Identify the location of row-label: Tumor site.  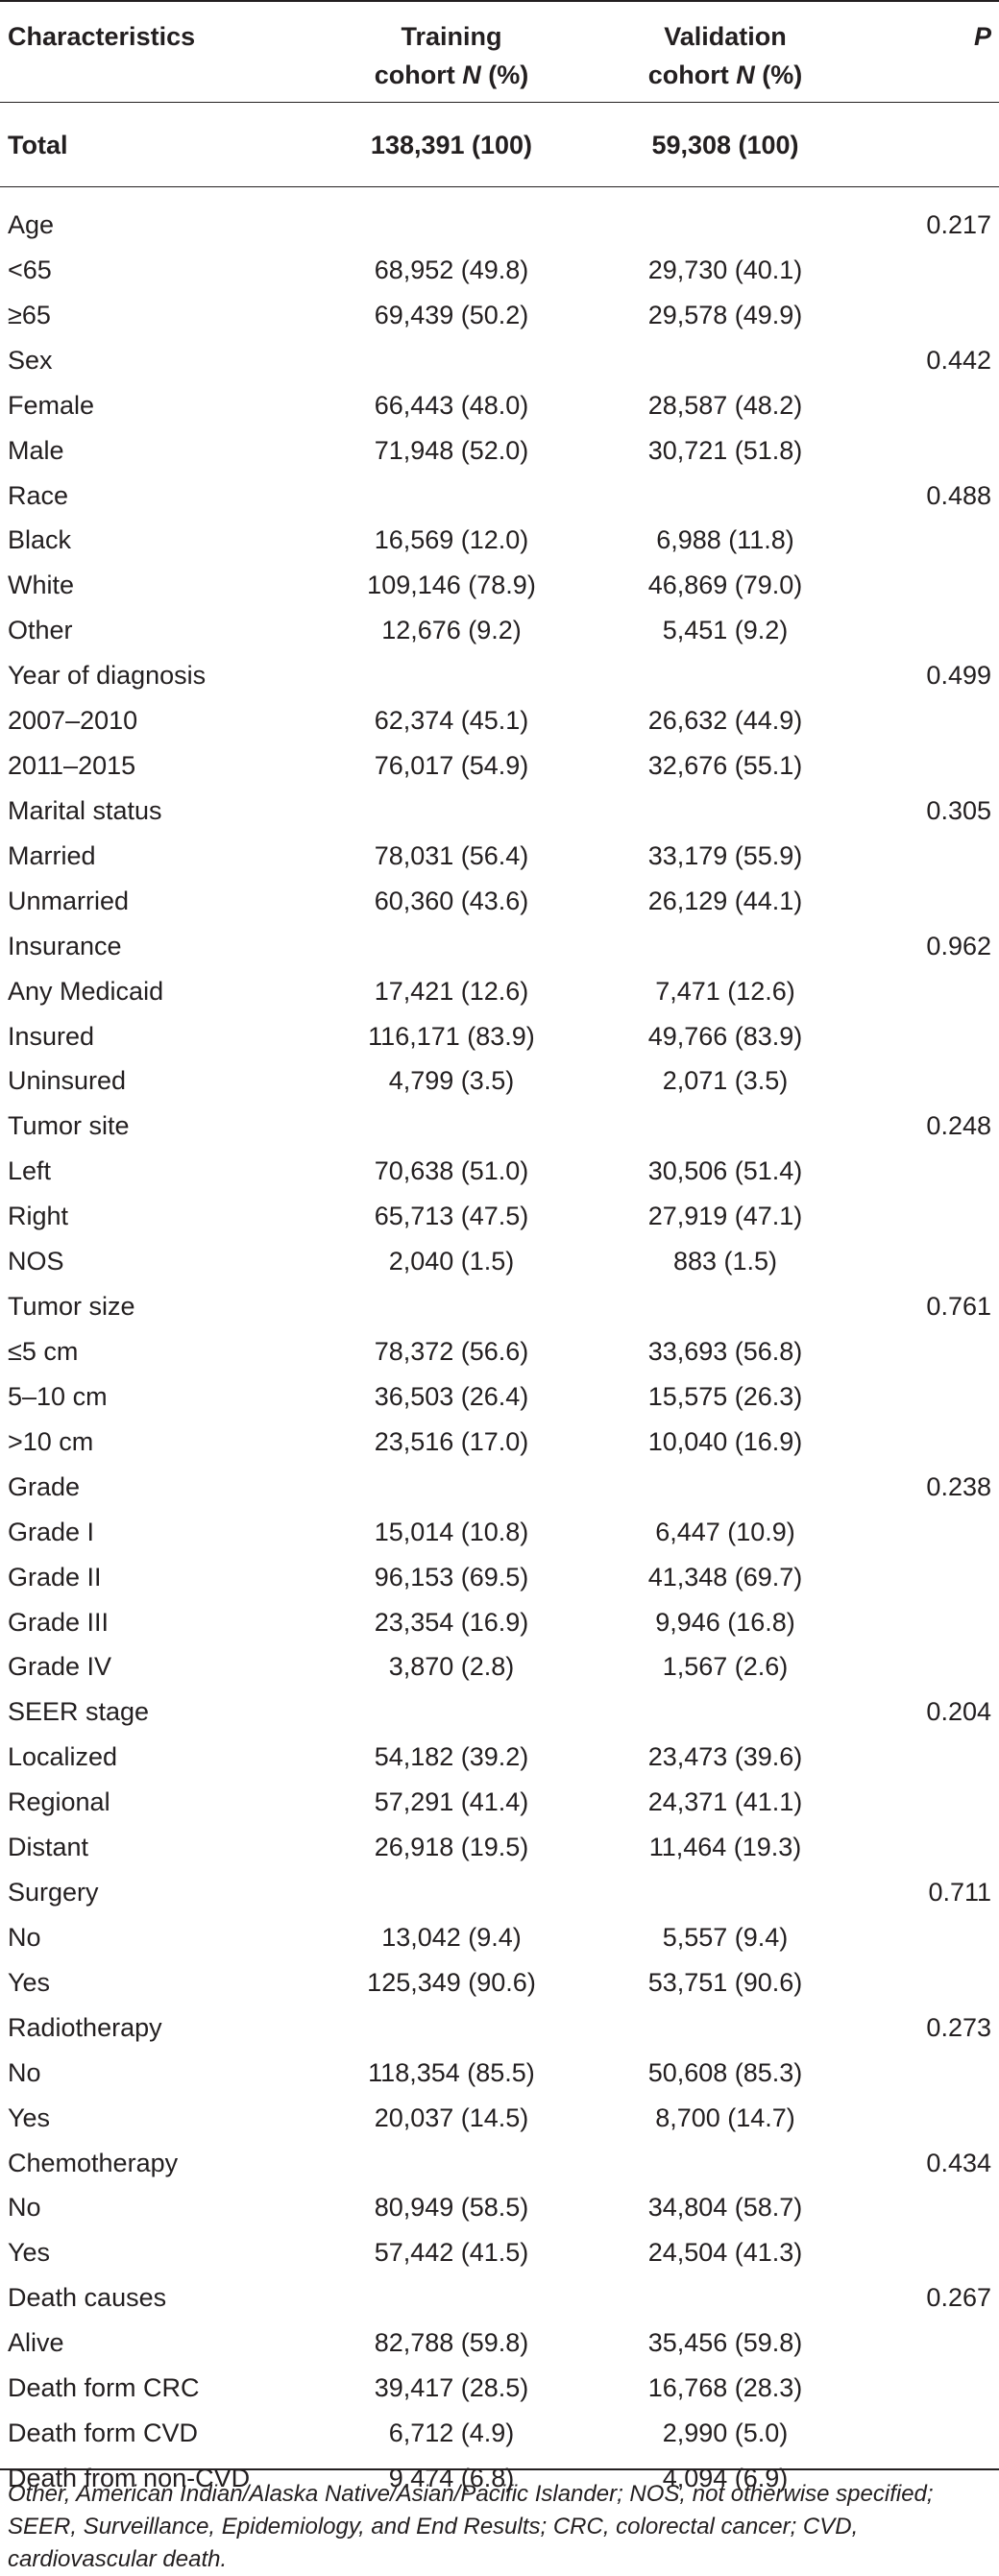
(69, 1126).